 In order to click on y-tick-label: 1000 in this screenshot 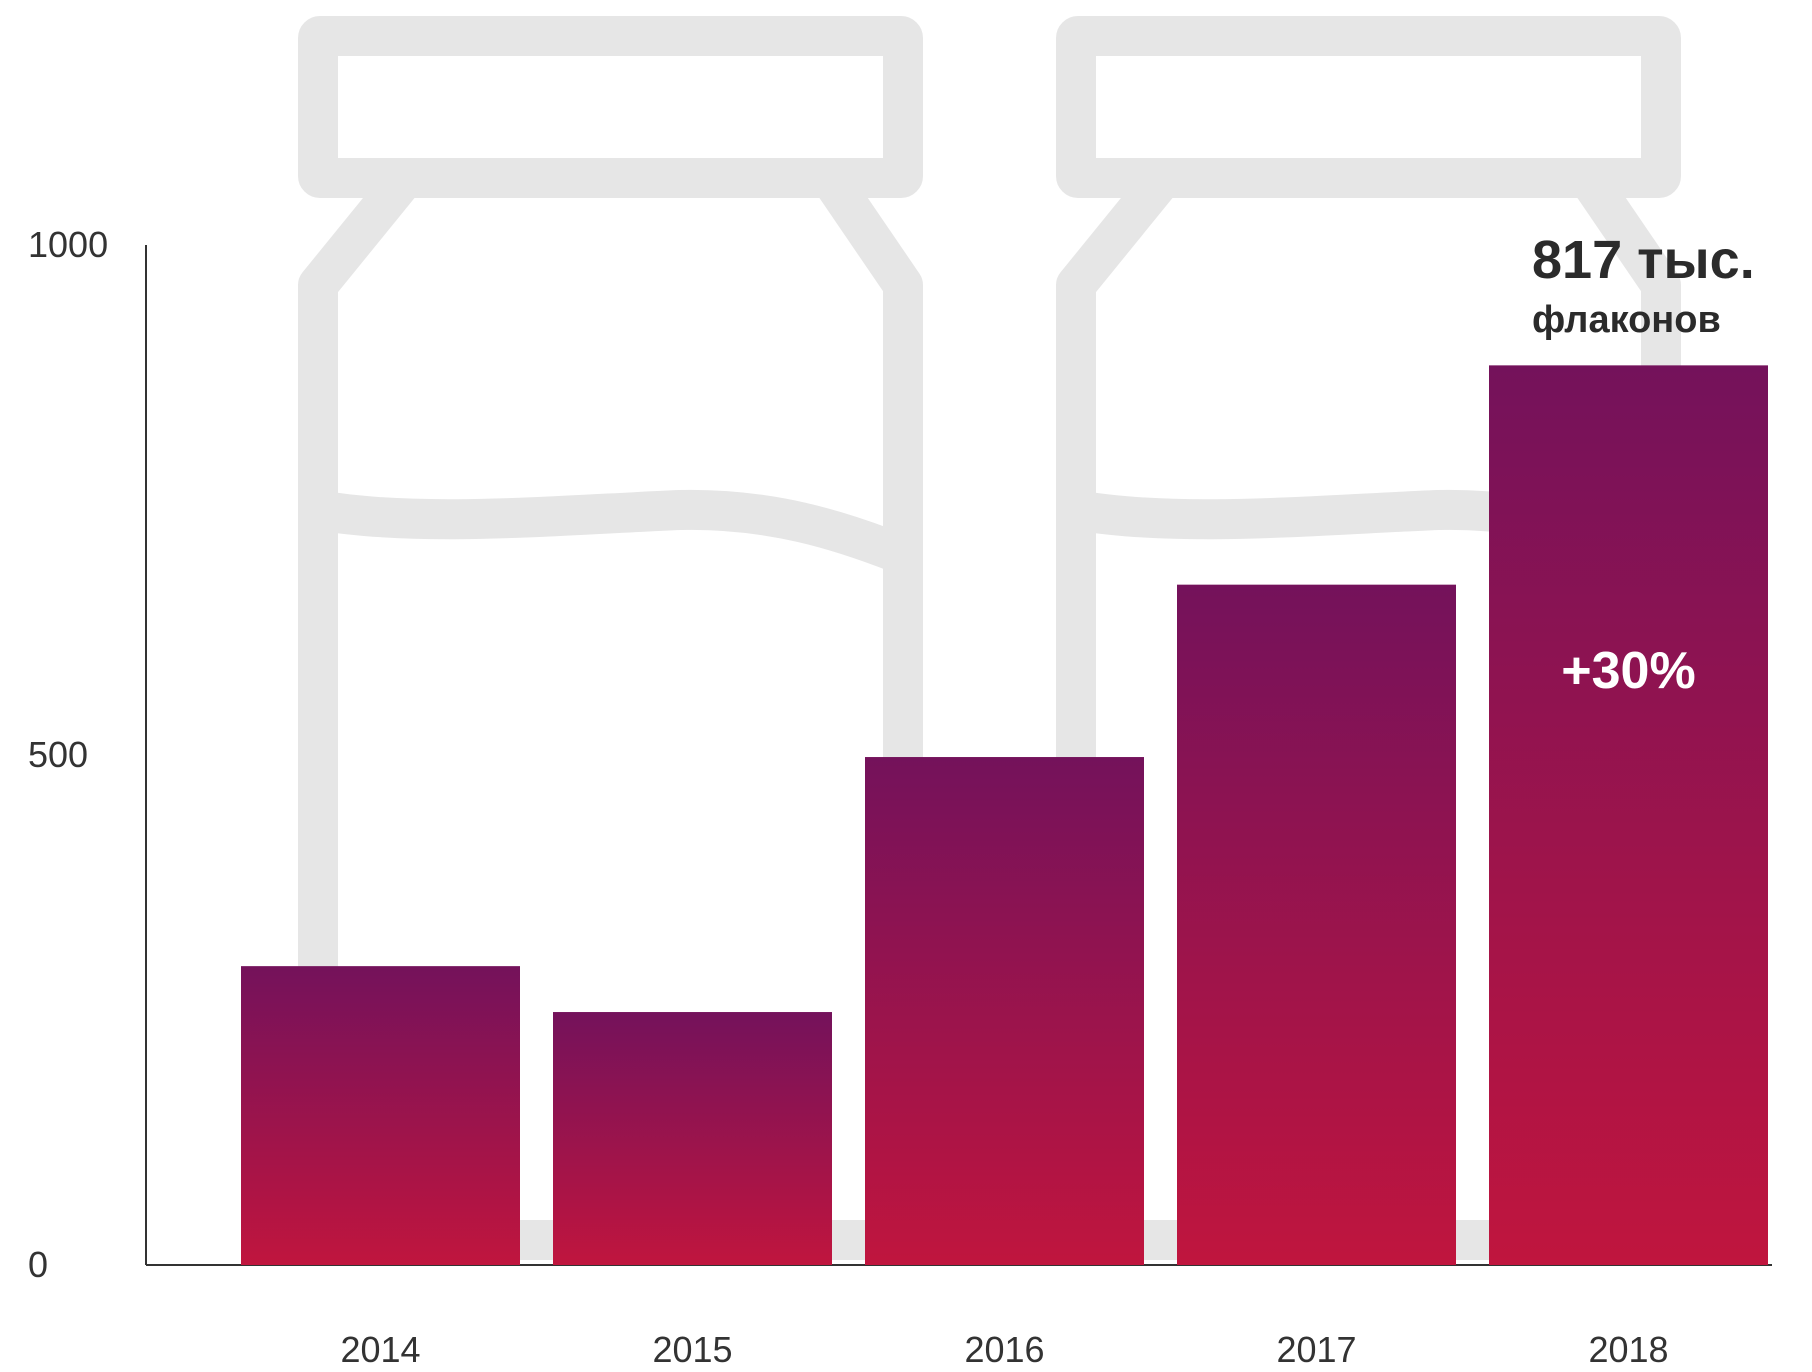, I will do `click(68, 244)`.